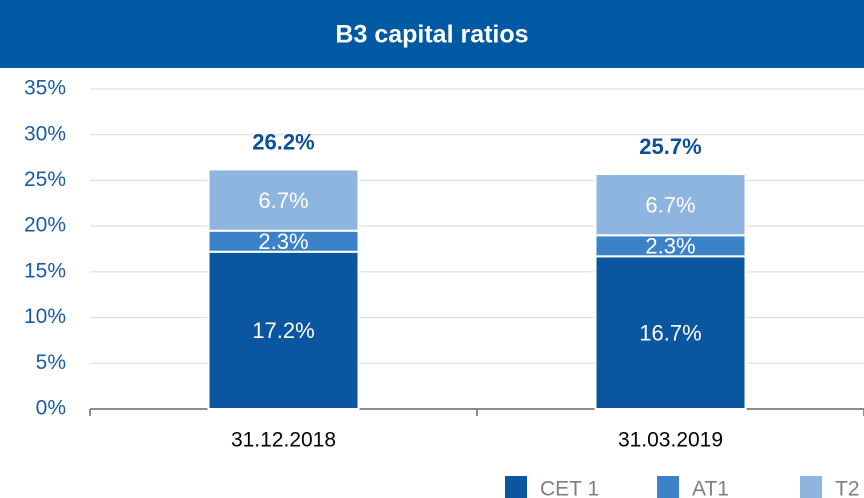 The width and height of the screenshot is (864, 498). I want to click on x-tick-label: 31.03.2019, so click(670, 440).